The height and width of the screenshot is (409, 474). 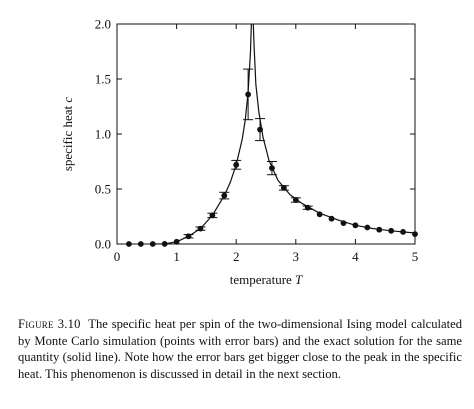 What do you see at coordinates (103, 24) in the screenshot?
I see `y-tick-label: 2.0` at bounding box center [103, 24].